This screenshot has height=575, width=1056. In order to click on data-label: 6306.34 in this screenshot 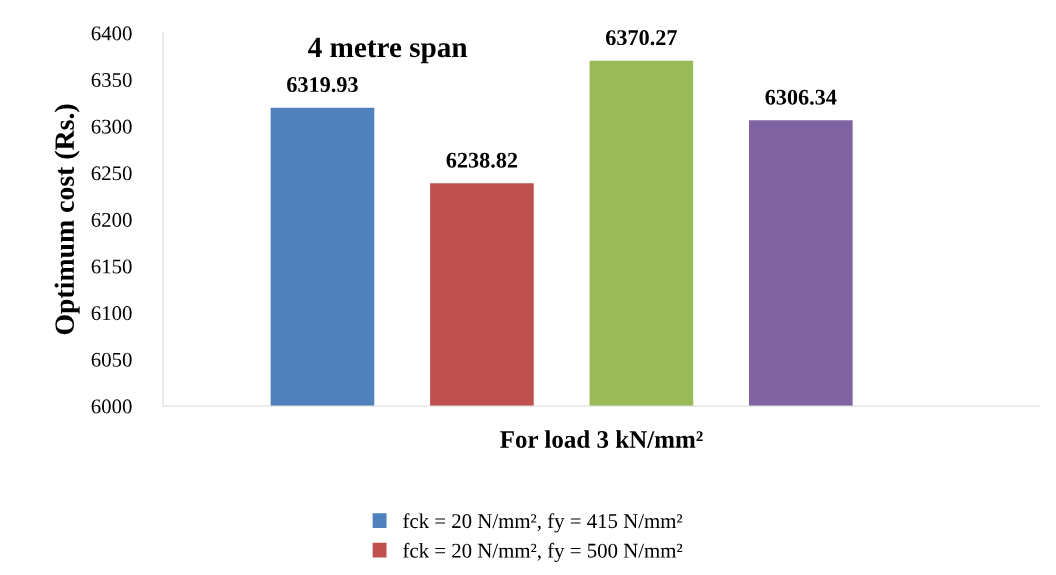, I will do `click(801, 97)`.